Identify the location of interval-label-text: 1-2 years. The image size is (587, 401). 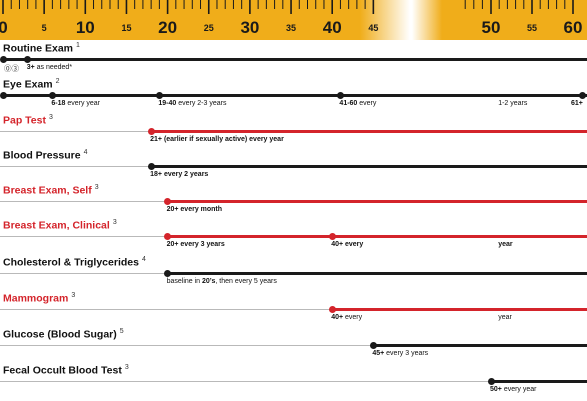
(513, 103).